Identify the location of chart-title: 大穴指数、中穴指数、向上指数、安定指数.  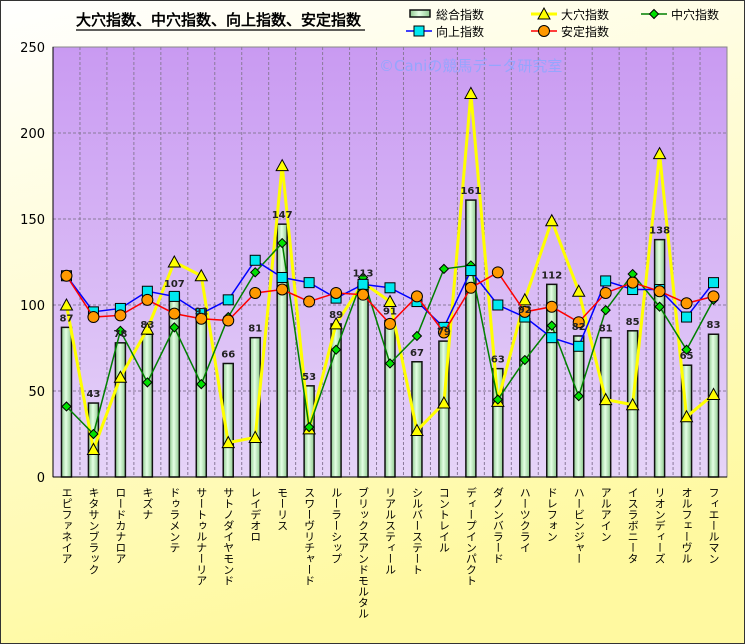
(219, 20).